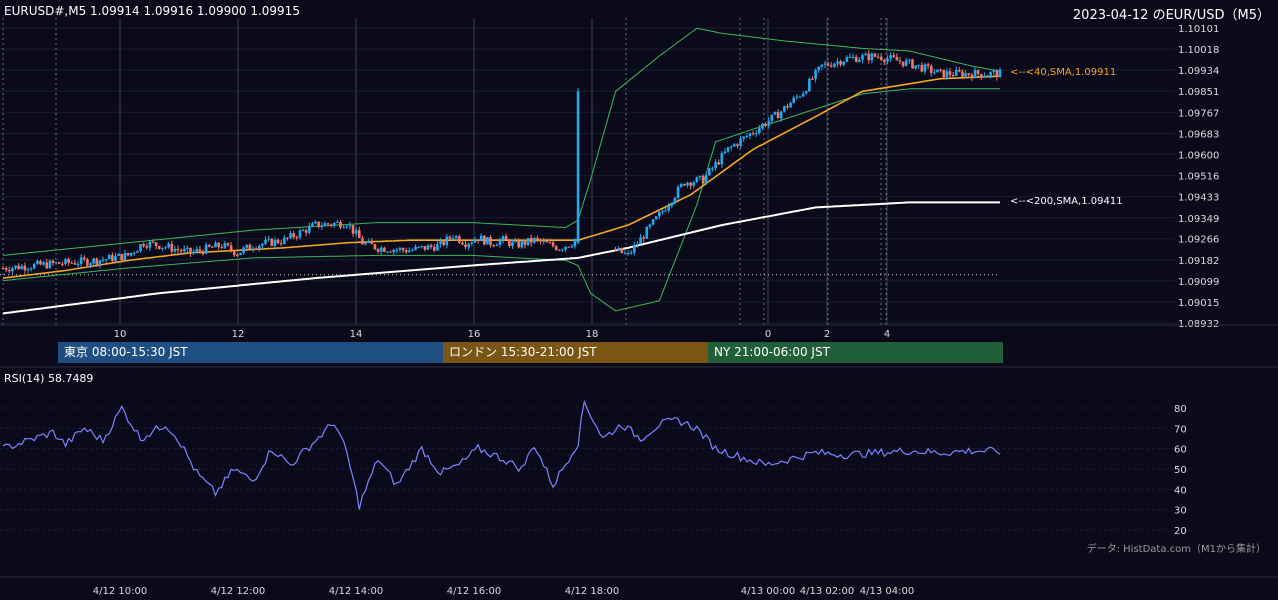 Image resolution: width=1278 pixels, height=600 pixels. Describe the element at coordinates (1198, 29) in the screenshot. I see `price-tick-label: 1.10101` at that location.